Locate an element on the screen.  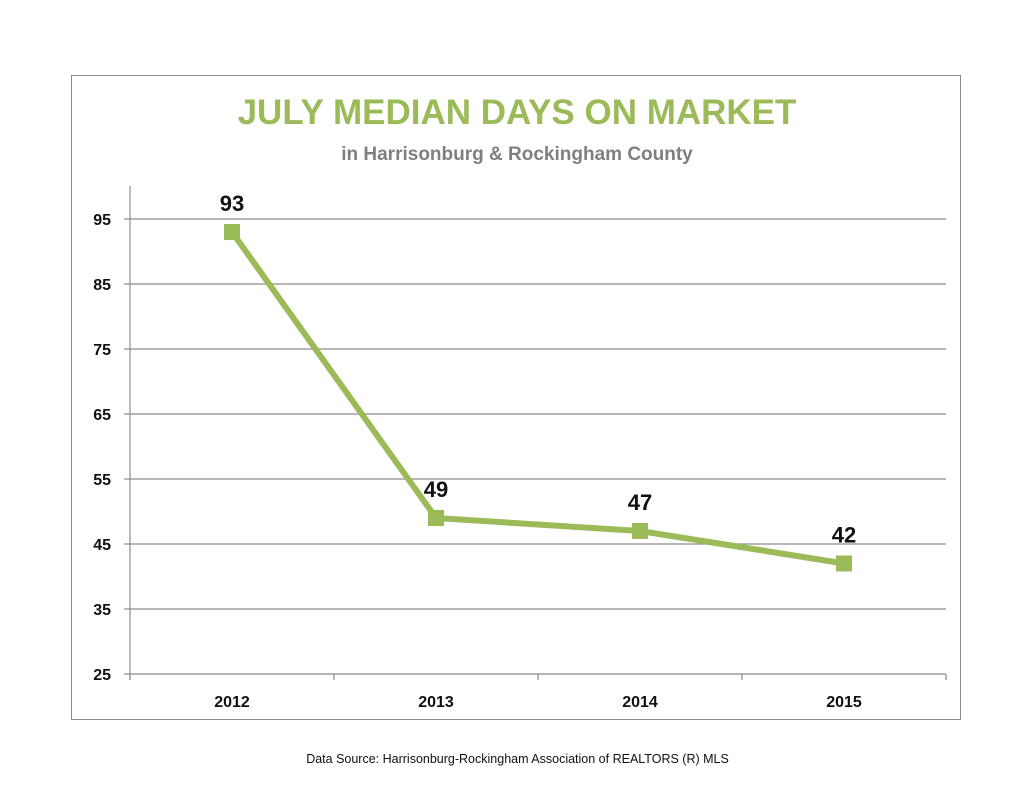
x-tick-label: 2015 is located at coordinates (844, 702).